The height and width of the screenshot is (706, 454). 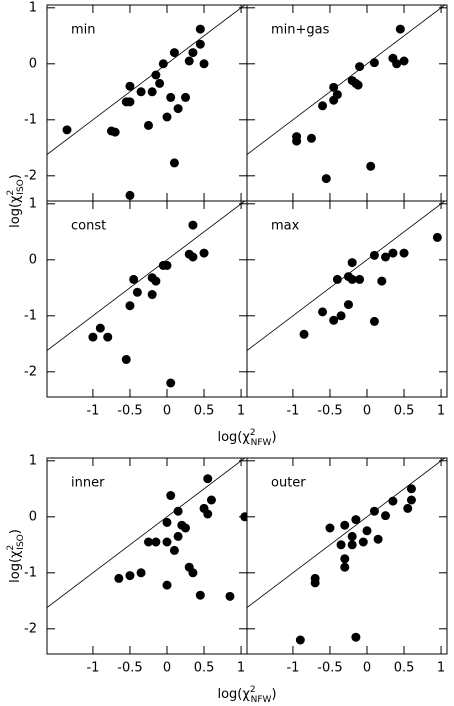 What do you see at coordinates (261, 700) in the screenshot?
I see `x-axis-label-sub: NFW` at bounding box center [261, 700].